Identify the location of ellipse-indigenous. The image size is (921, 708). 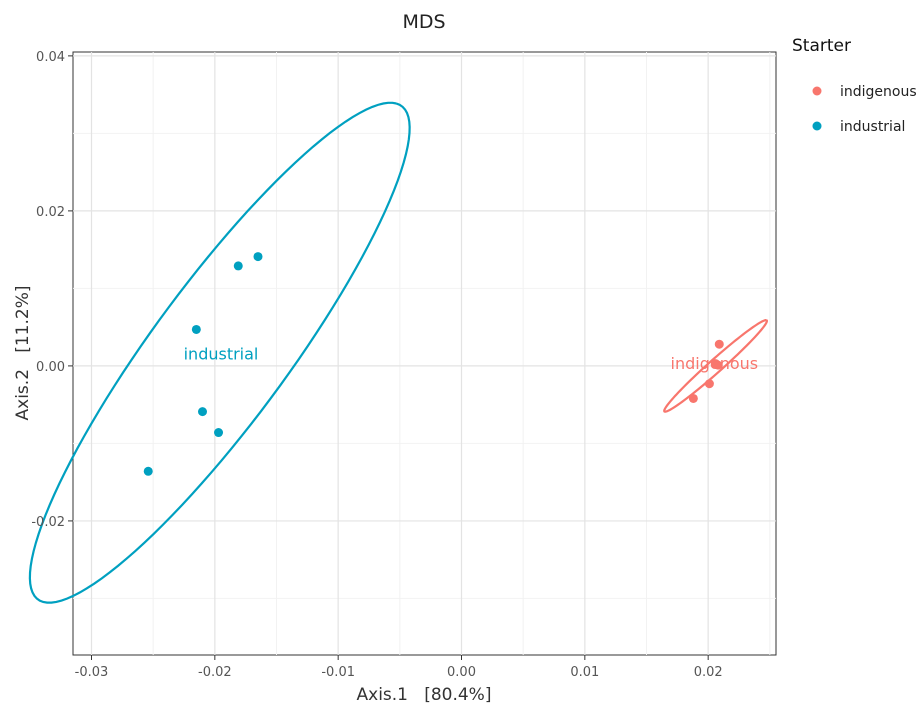
(716, 365).